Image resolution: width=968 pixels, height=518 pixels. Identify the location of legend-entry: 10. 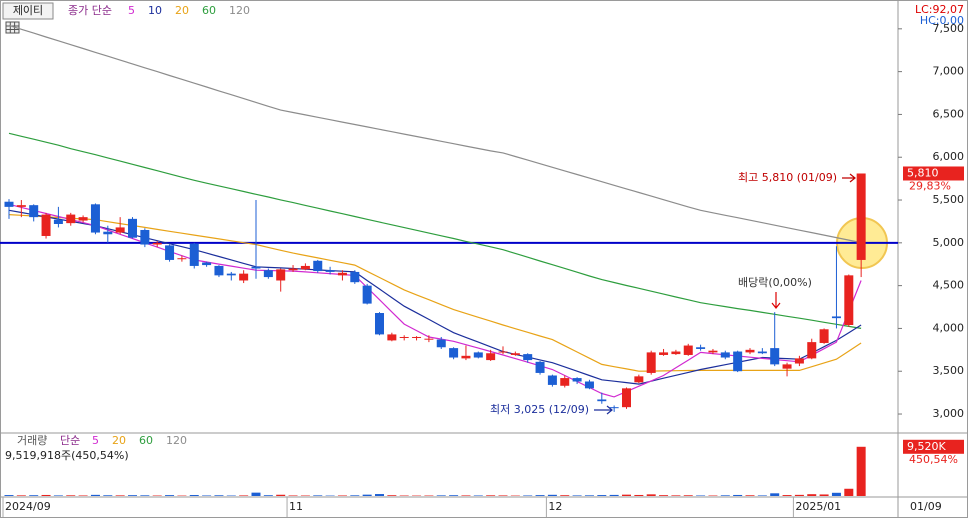
(155, 10).